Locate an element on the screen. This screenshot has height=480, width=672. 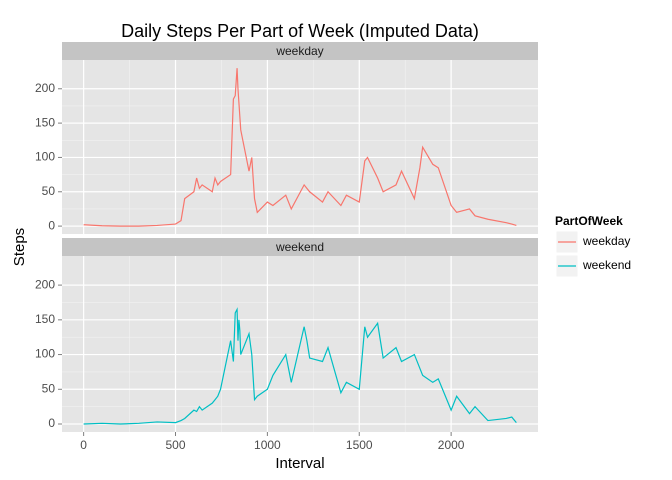
x-tick-label: 500 is located at coordinates (175, 445).